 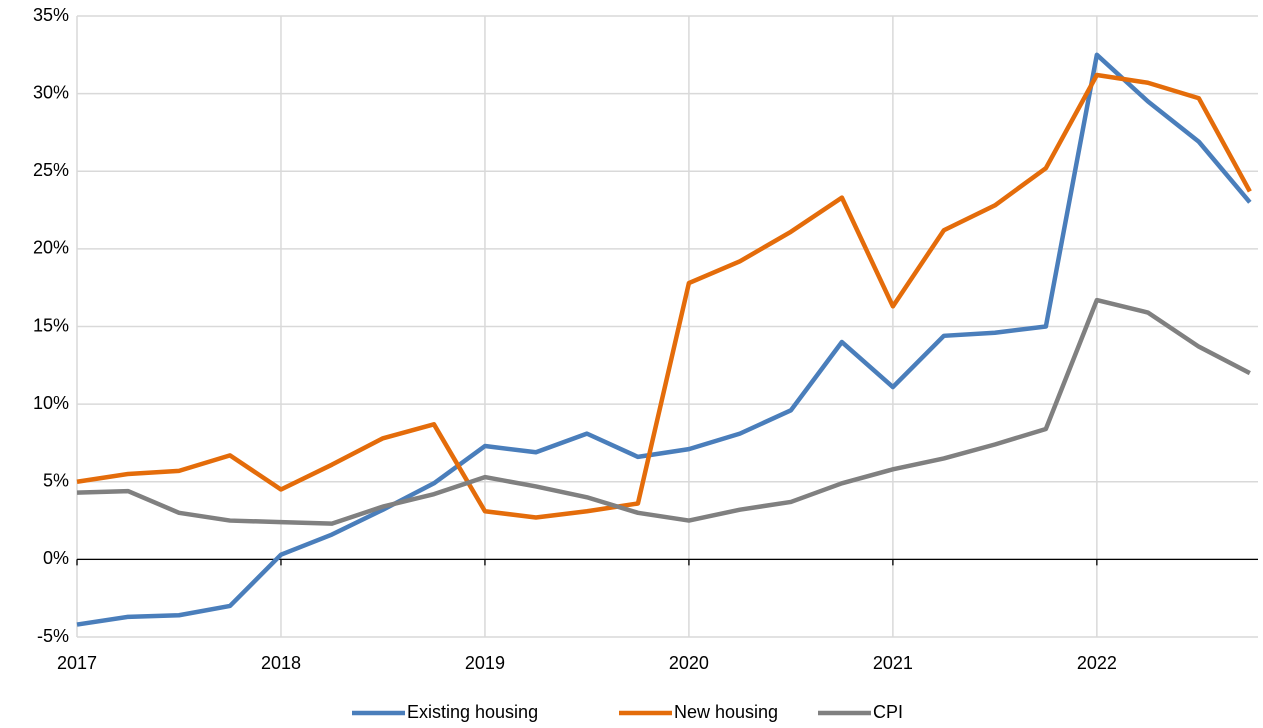 What do you see at coordinates (51, 248) in the screenshot?
I see `y-tick-label: 20%` at bounding box center [51, 248].